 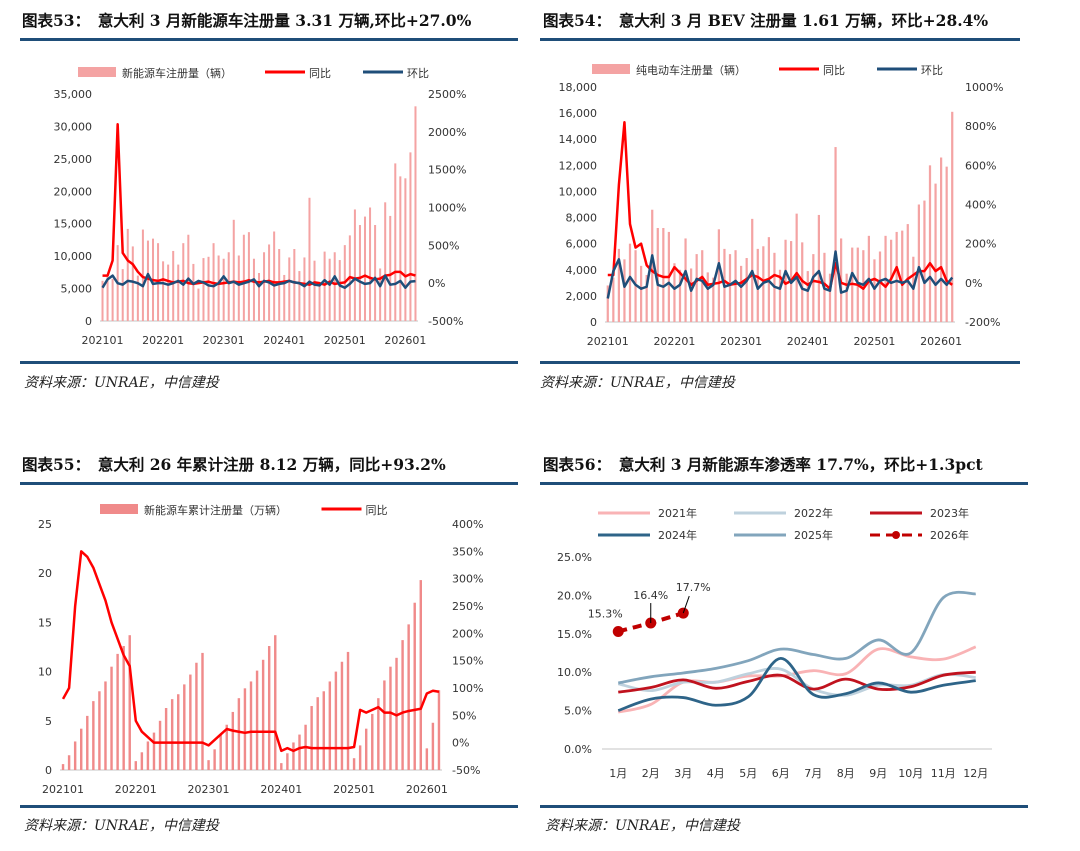 What do you see at coordinates (677, 535) in the screenshot?
I see `legend-label: 2024年` at bounding box center [677, 535].